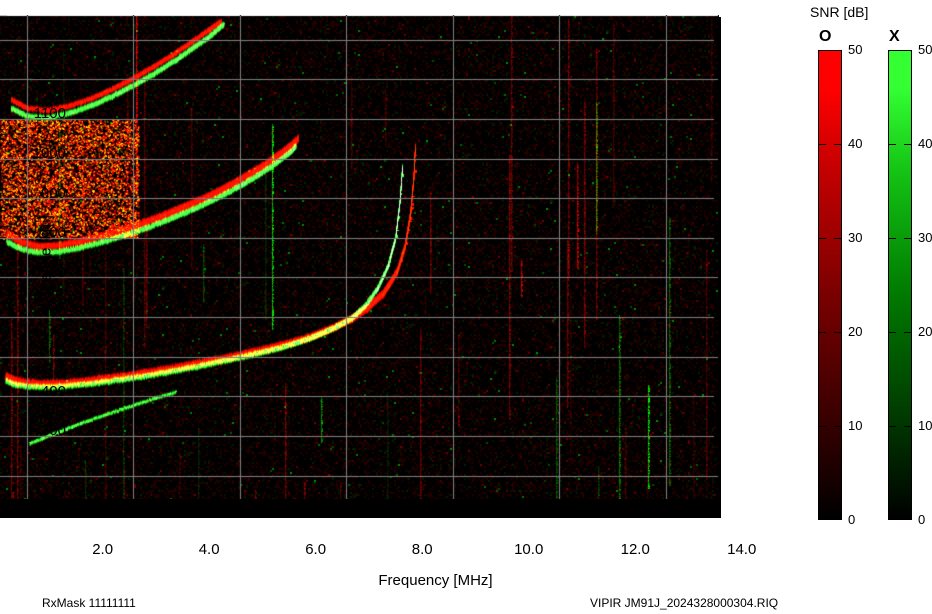 This screenshot has width=932, height=614. I want to click on y-tick-label: 1000, so click(49, 153).